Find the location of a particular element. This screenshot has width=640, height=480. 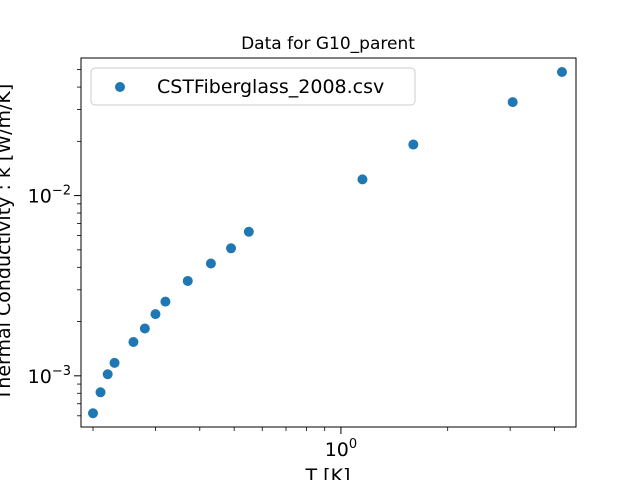

legend-label: CSTFiberglass_2008.csv is located at coordinates (270, 87).